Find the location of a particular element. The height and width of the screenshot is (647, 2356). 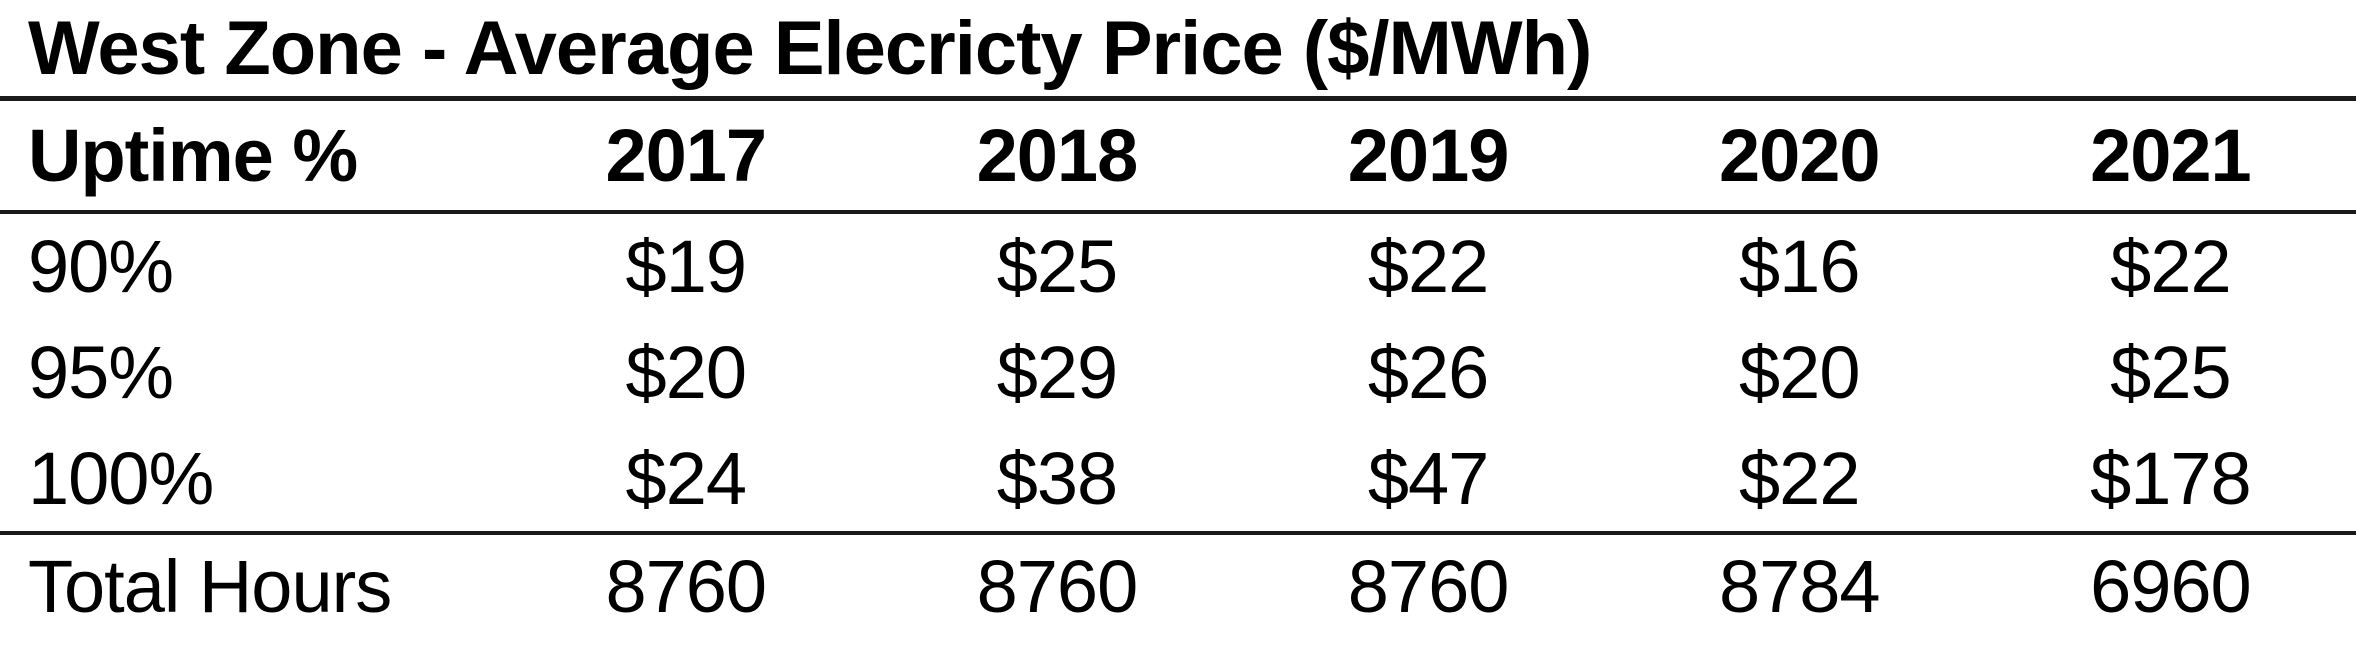

row-label: 95% is located at coordinates (101, 372).